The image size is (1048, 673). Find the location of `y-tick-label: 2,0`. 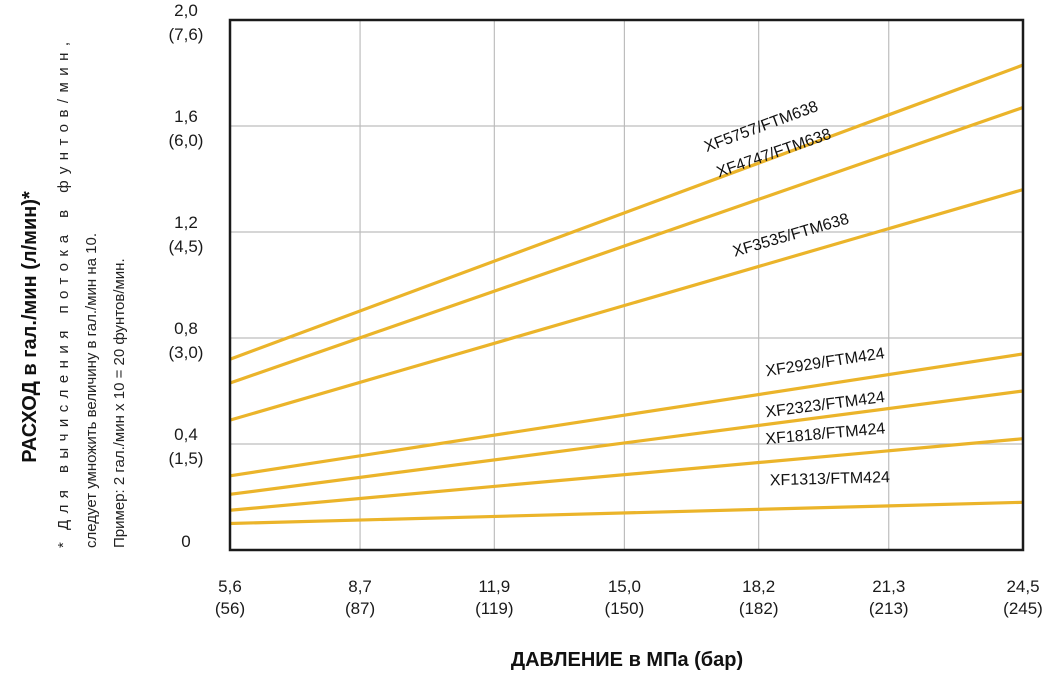

y-tick-label: 2,0 is located at coordinates (186, 10).